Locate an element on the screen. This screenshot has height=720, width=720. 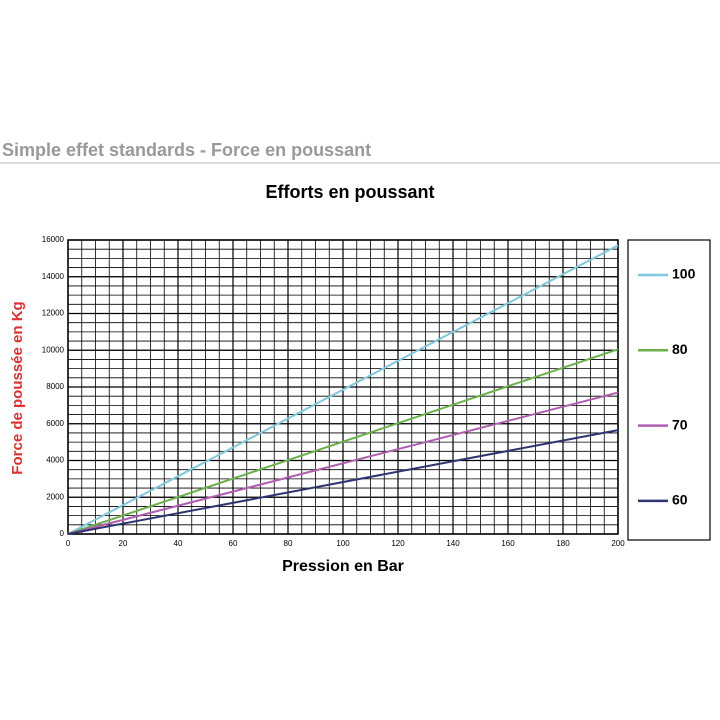
y-tick-label: 16000 is located at coordinates (53, 239).